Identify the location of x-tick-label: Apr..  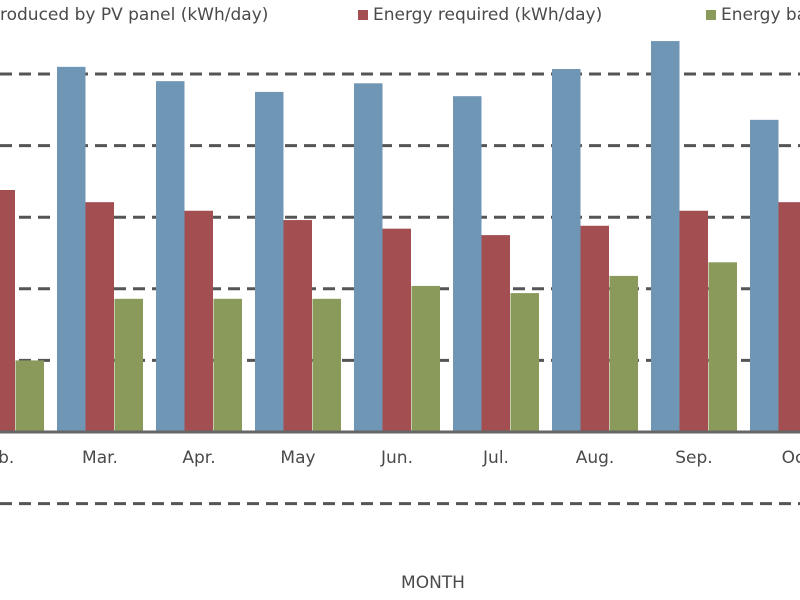
(198, 458).